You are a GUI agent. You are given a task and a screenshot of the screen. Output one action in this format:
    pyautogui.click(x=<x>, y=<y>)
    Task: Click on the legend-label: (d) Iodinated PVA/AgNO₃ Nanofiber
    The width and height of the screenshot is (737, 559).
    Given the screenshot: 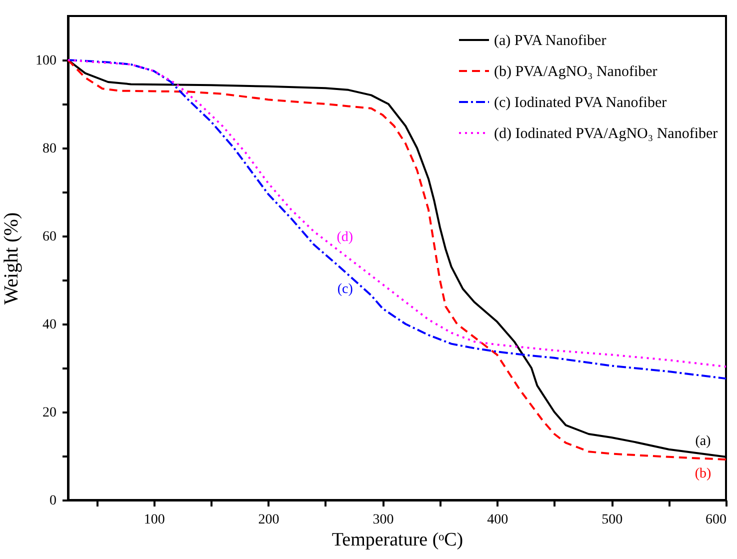 What is the action you would take?
    pyautogui.click(x=606, y=134)
    